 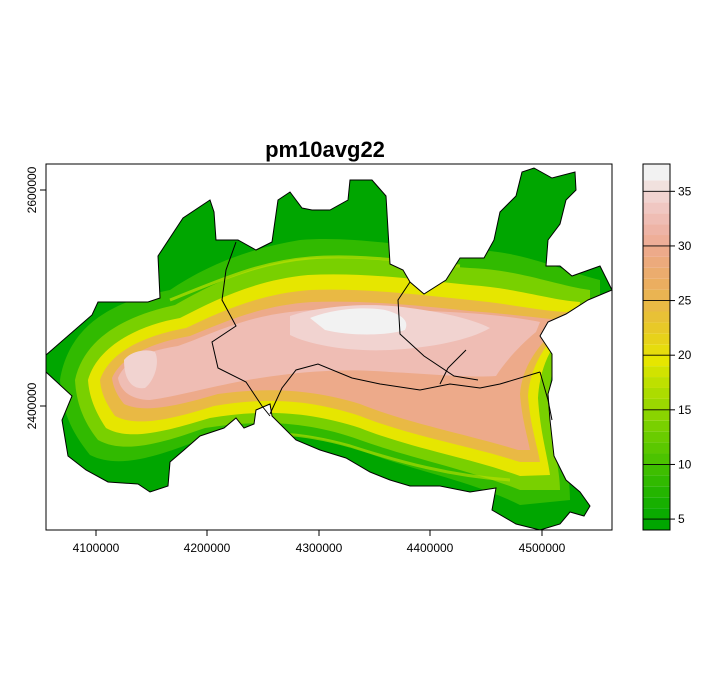 I want to click on legend-tick-label: 25, so click(x=685, y=301).